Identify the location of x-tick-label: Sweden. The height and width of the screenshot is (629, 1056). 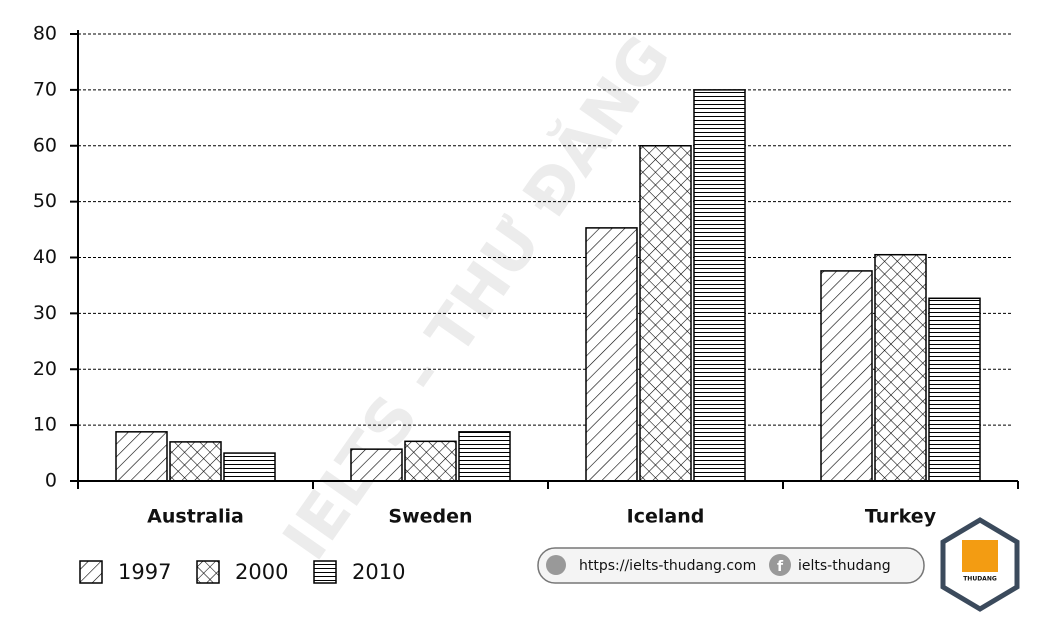
(430, 517).